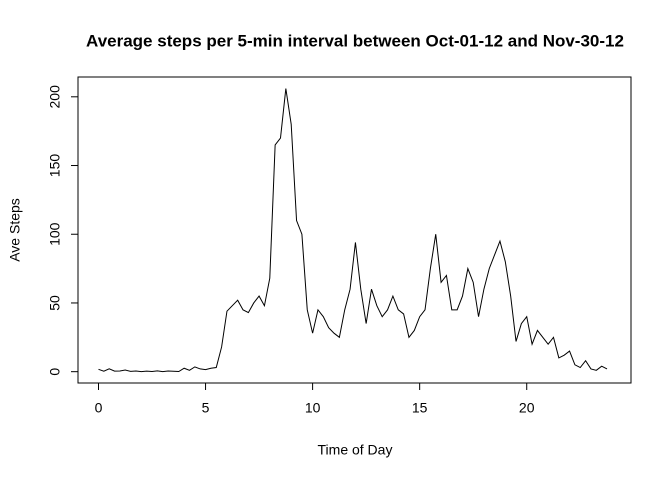 The height and width of the screenshot is (480, 672). I want to click on y-tick-label: 0, so click(55, 372).